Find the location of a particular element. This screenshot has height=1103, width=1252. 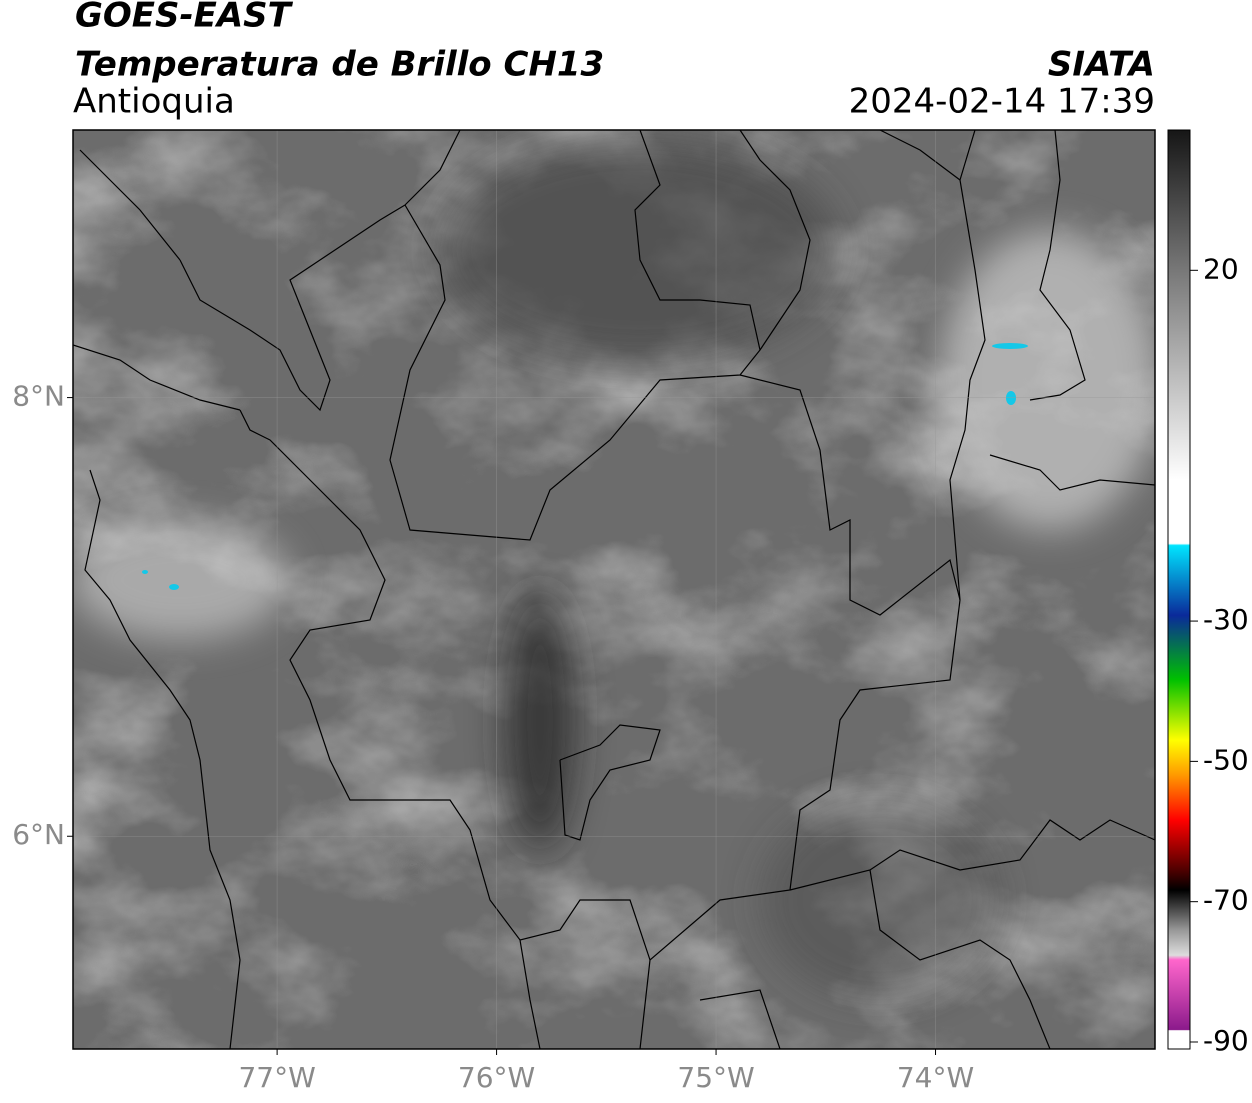

colorbar-tick-label: -30 is located at coordinates (1226, 619).